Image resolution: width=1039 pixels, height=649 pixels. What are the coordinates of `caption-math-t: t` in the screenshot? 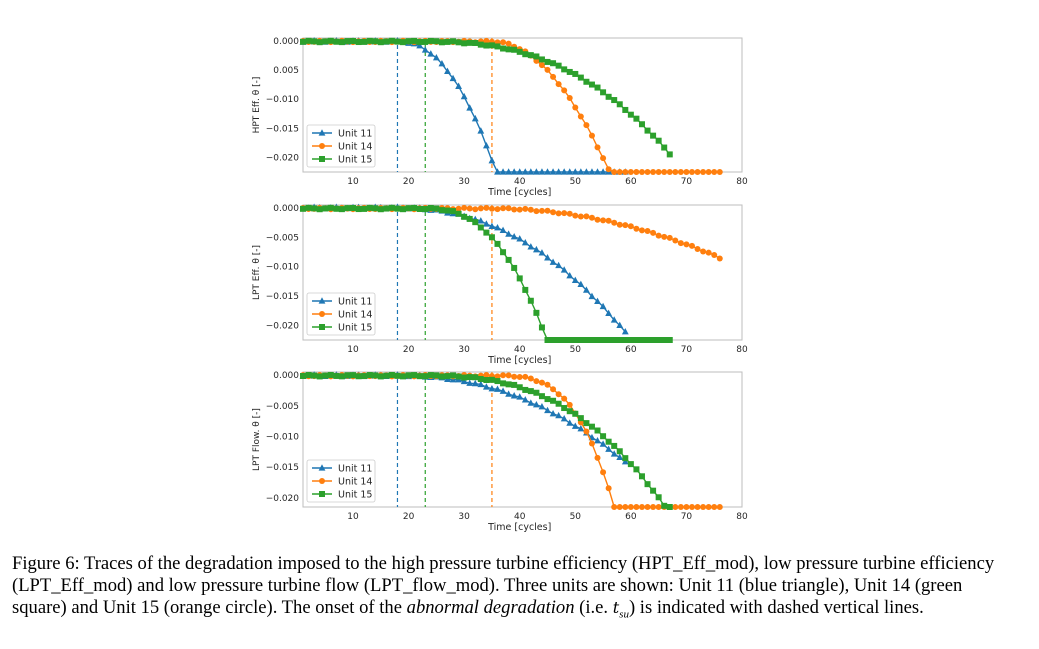 It's located at (616, 607).